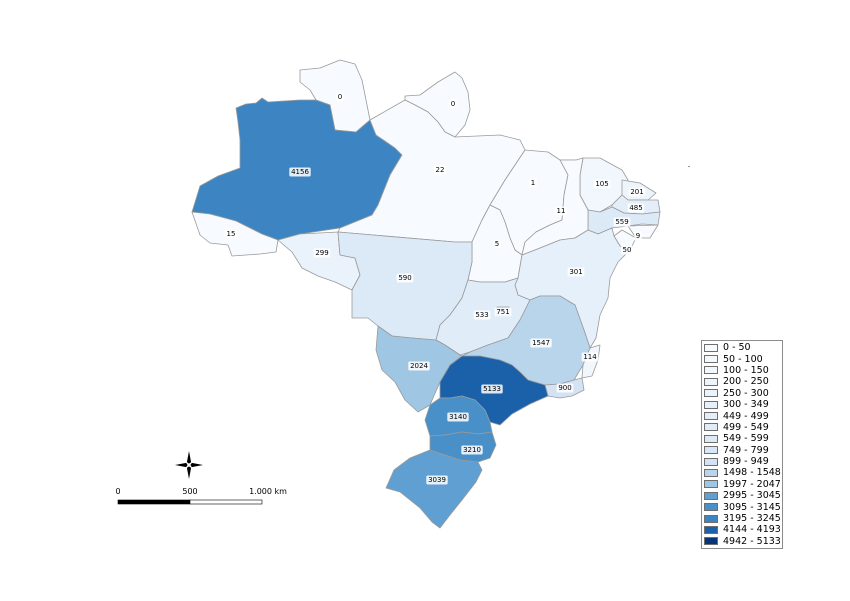 The width and height of the screenshot is (850, 601). What do you see at coordinates (752, 541) in the screenshot?
I see `legend-label: 4942 - 5133` at bounding box center [752, 541].